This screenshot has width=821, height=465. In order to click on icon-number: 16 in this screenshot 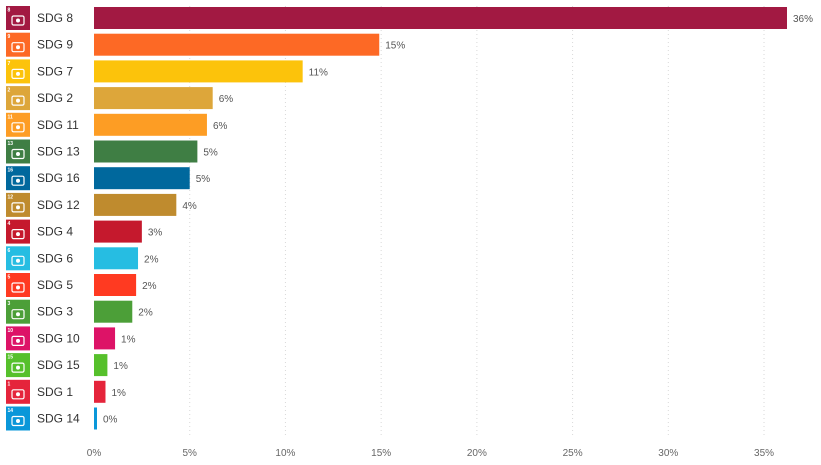, I will do `click(11, 171)`.